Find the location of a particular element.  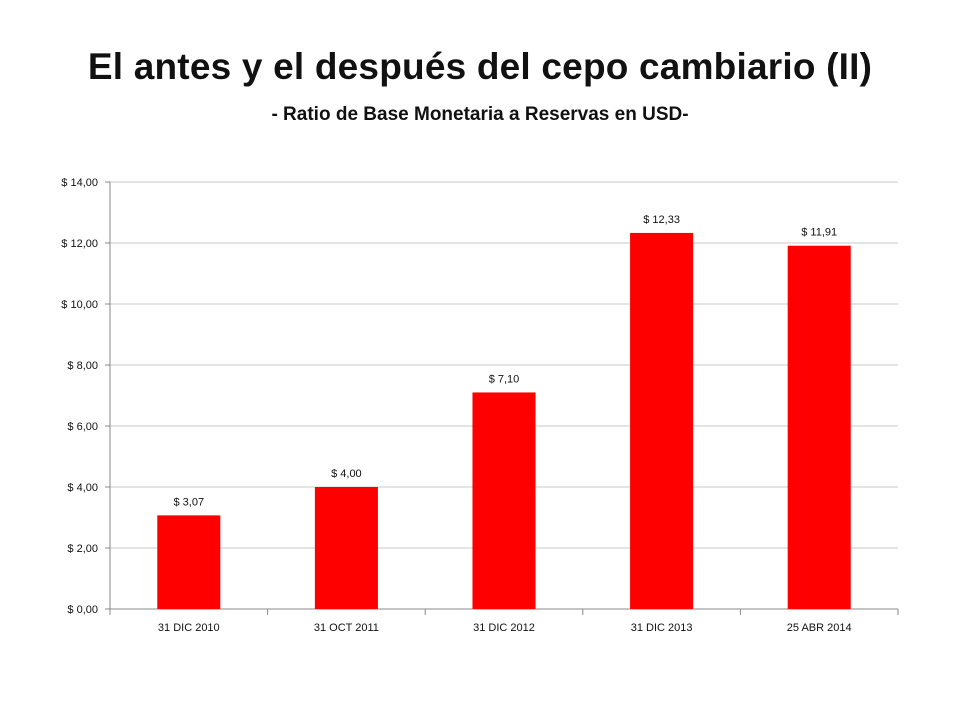

x-category-label: 31 DIC 2012 is located at coordinates (504, 628).